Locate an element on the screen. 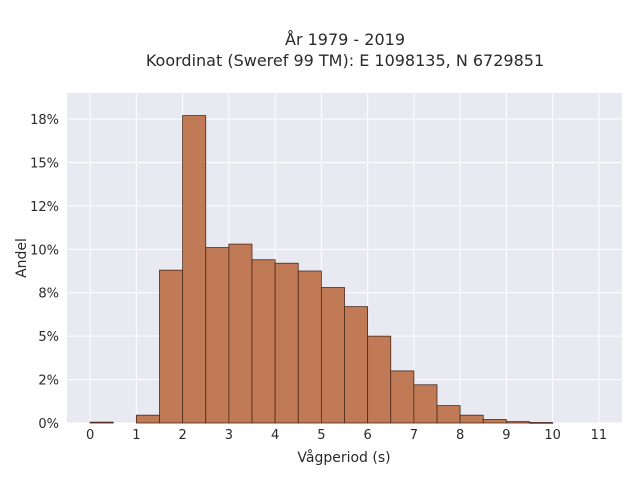  y-tick-label: 15% is located at coordinates (44, 163).